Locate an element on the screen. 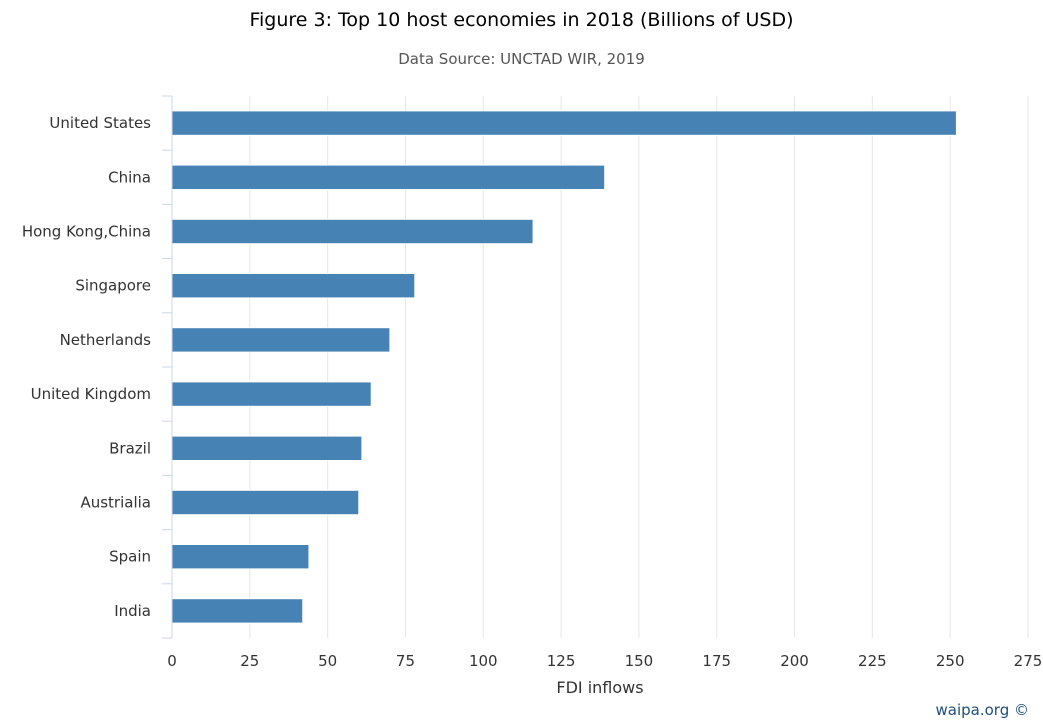  category-label: China is located at coordinates (129, 177).